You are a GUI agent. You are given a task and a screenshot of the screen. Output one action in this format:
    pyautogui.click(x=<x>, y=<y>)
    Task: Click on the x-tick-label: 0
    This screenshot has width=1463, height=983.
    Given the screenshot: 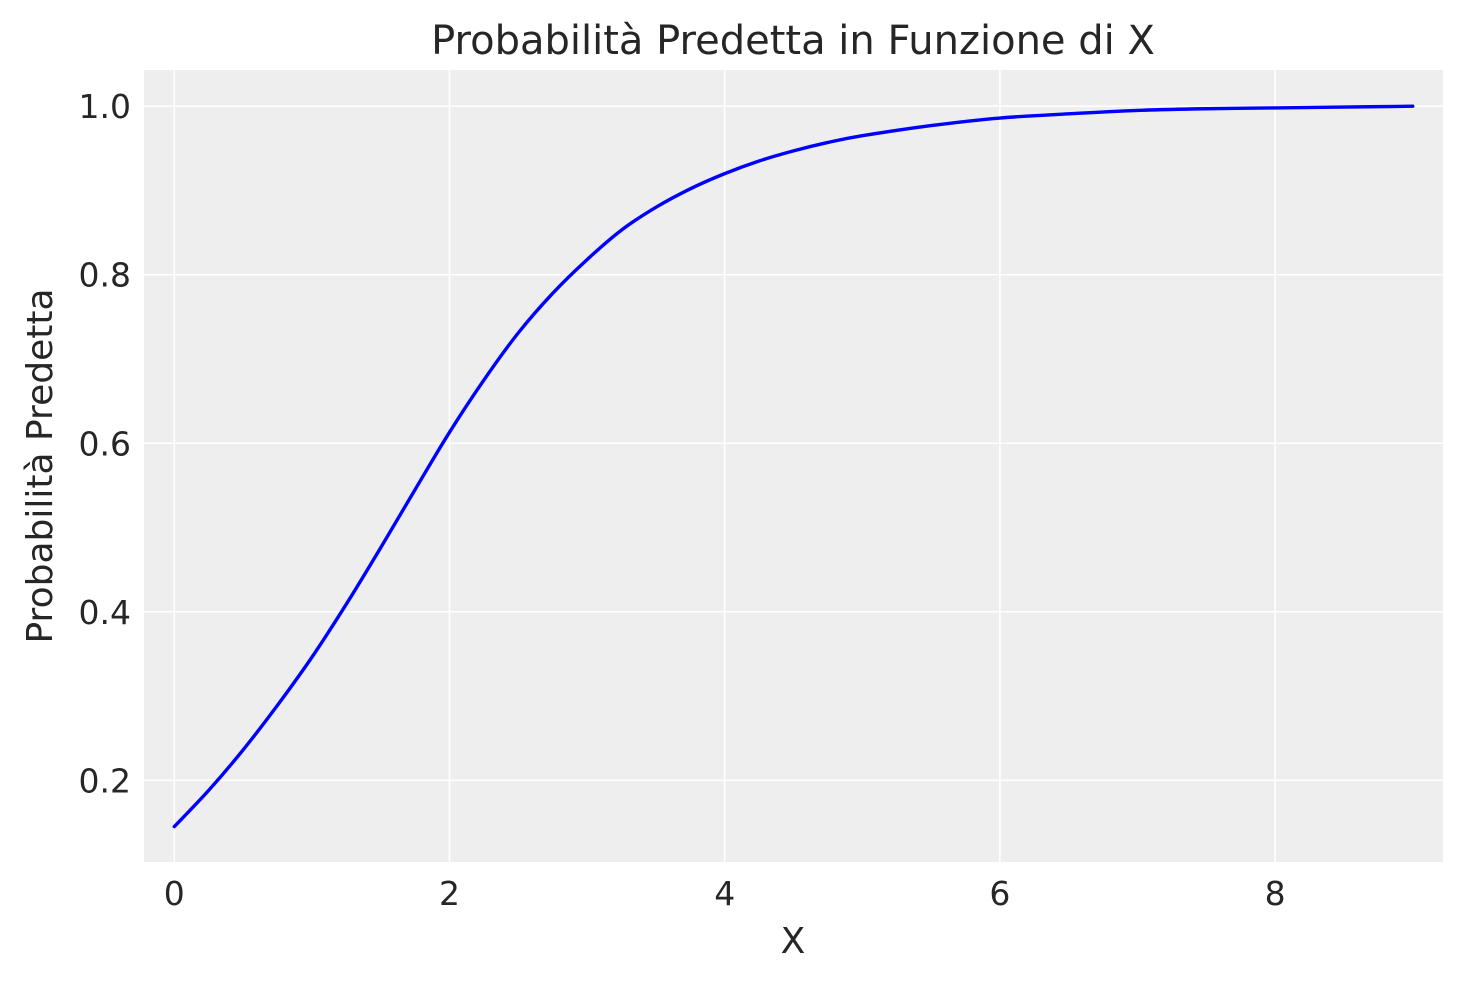 What is the action you would take?
    pyautogui.click(x=174, y=893)
    